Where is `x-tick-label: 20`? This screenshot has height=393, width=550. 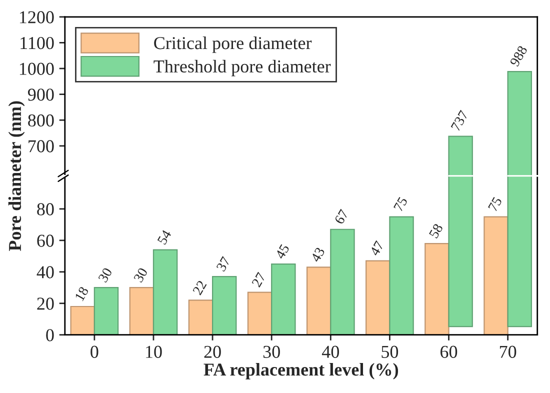 x-tick-label: 20 is located at coordinates (212, 352).